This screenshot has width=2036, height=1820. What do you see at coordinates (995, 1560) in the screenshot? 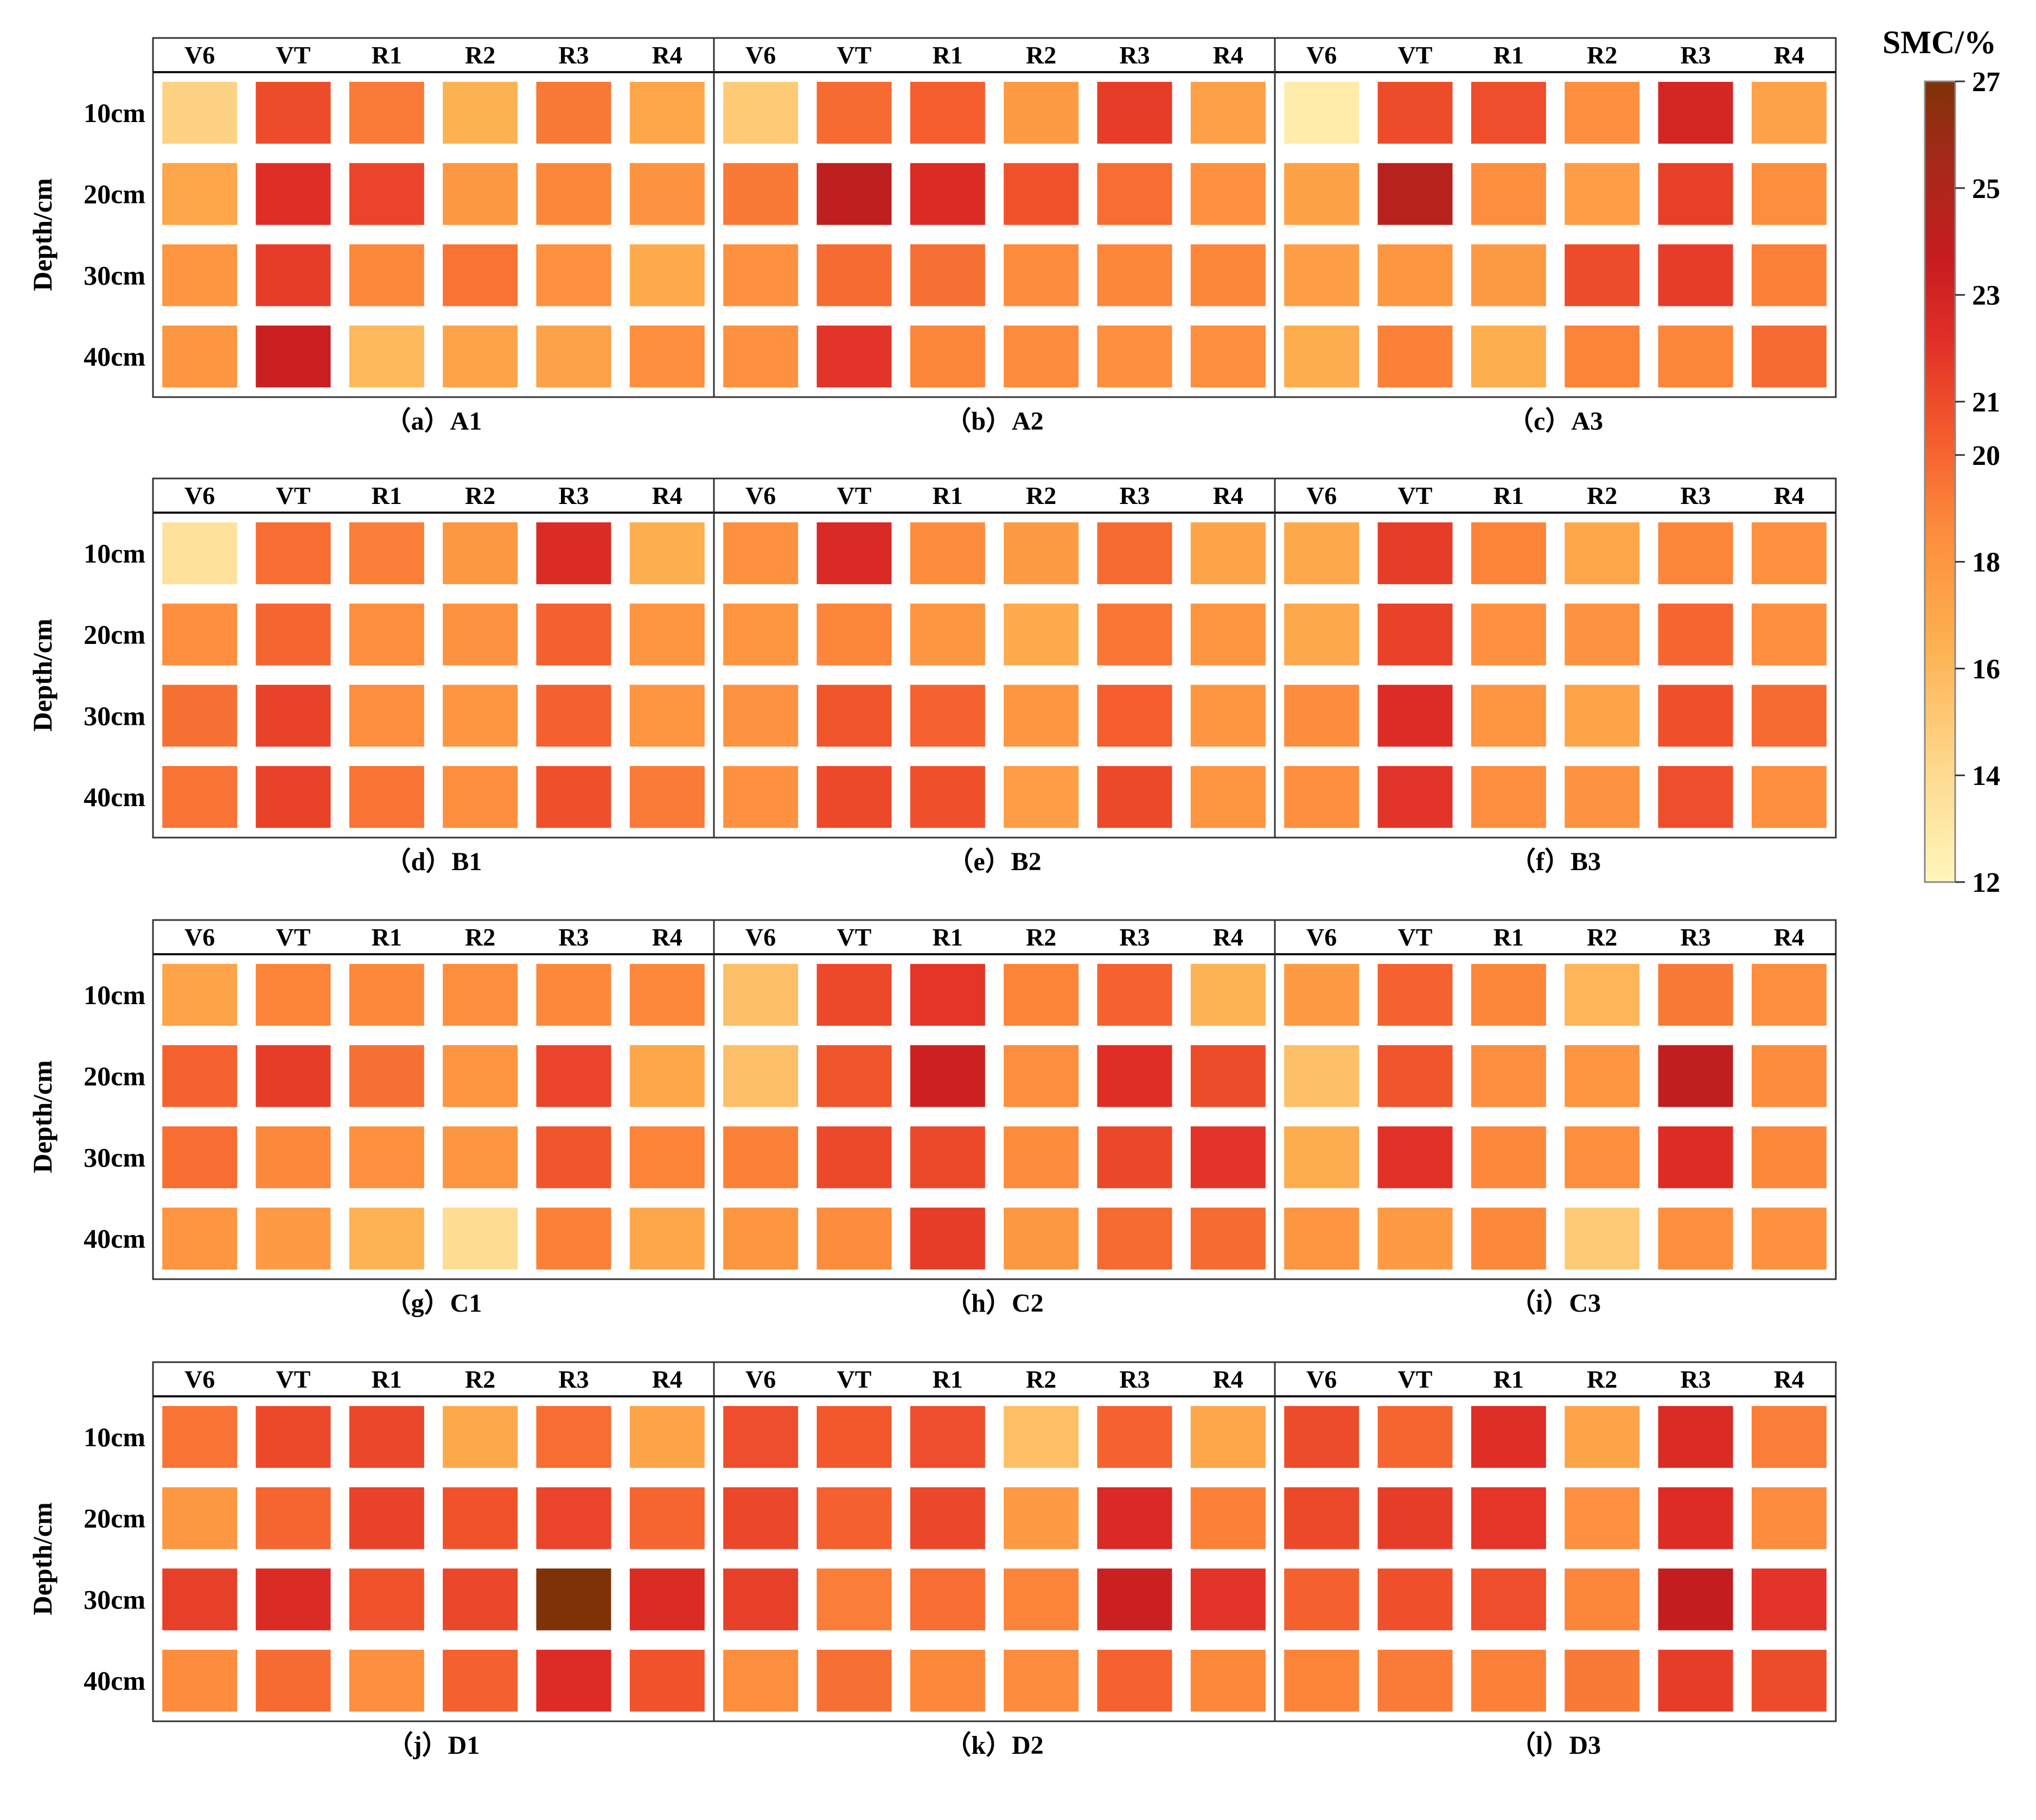
I see `panel-11: V6 VT R1 R2 R3 R4 （k）D2` at bounding box center [995, 1560].